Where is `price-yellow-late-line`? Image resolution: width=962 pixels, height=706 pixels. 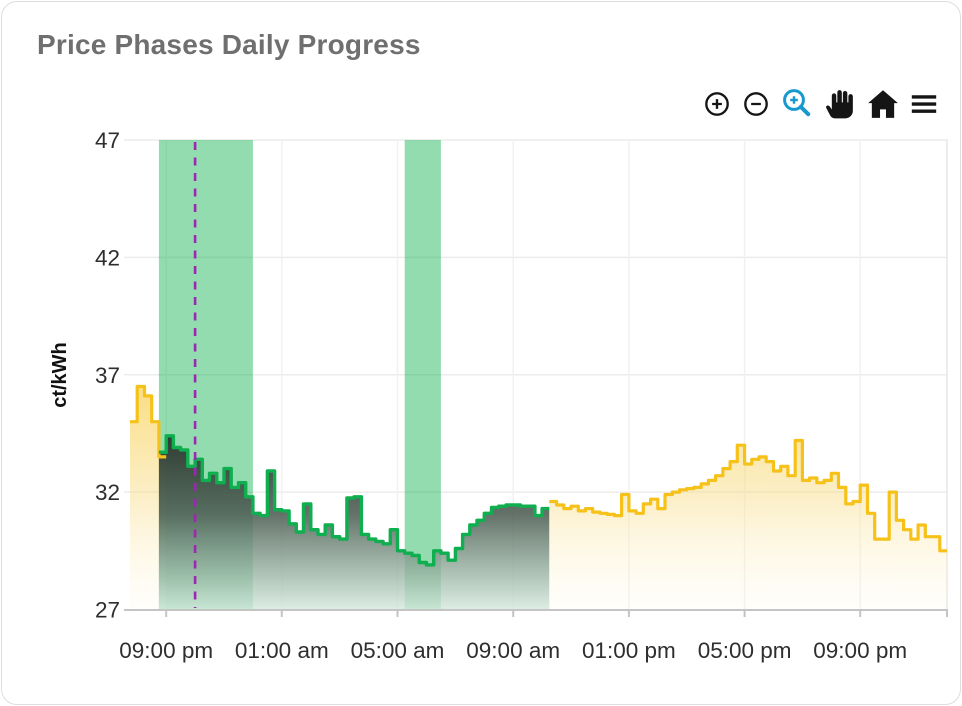
price-yellow-late-line is located at coordinates (748, 495).